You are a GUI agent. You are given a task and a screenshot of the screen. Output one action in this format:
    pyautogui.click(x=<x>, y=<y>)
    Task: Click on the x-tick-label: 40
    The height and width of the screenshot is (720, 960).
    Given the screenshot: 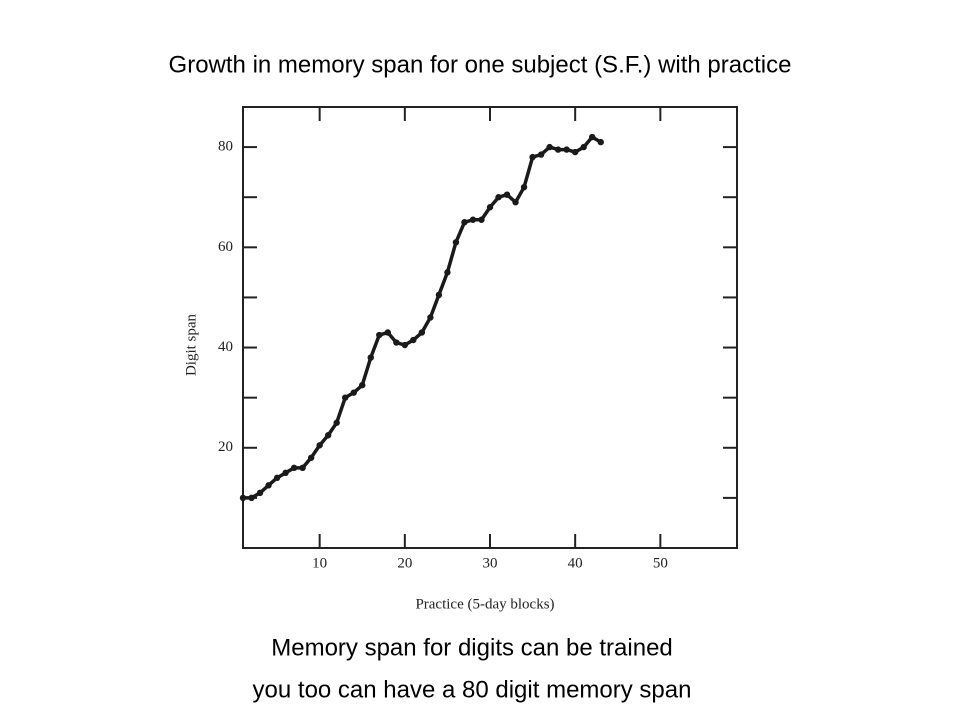 What is the action you would take?
    pyautogui.click(x=575, y=563)
    